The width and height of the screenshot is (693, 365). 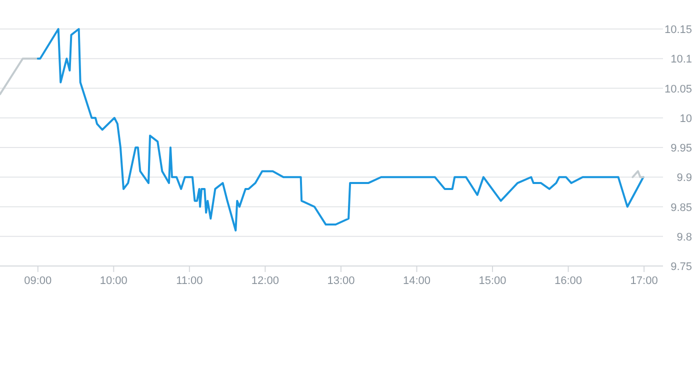 I want to click on y-tick-label: 9.95, so click(x=681, y=148).